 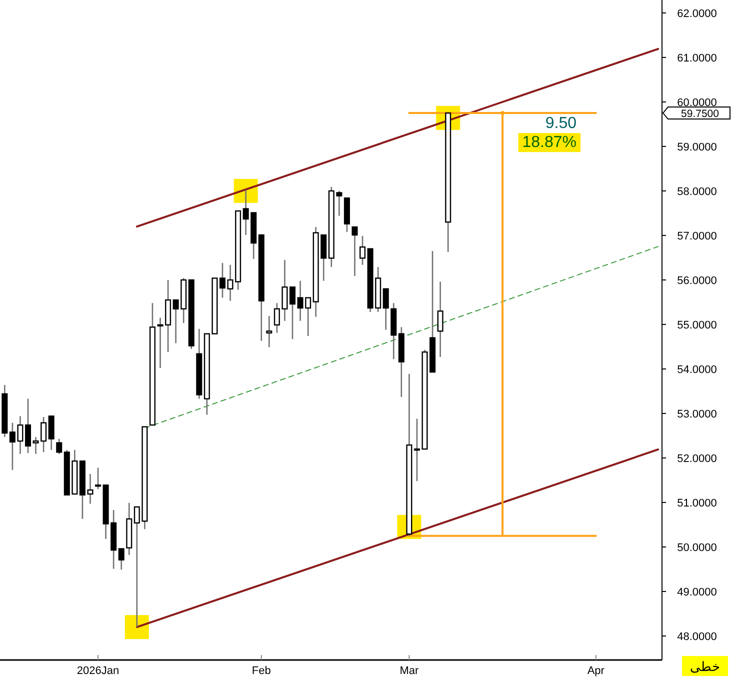 What do you see at coordinates (697, 503) in the screenshot?
I see `y-tick-label: 51.0000` at bounding box center [697, 503].